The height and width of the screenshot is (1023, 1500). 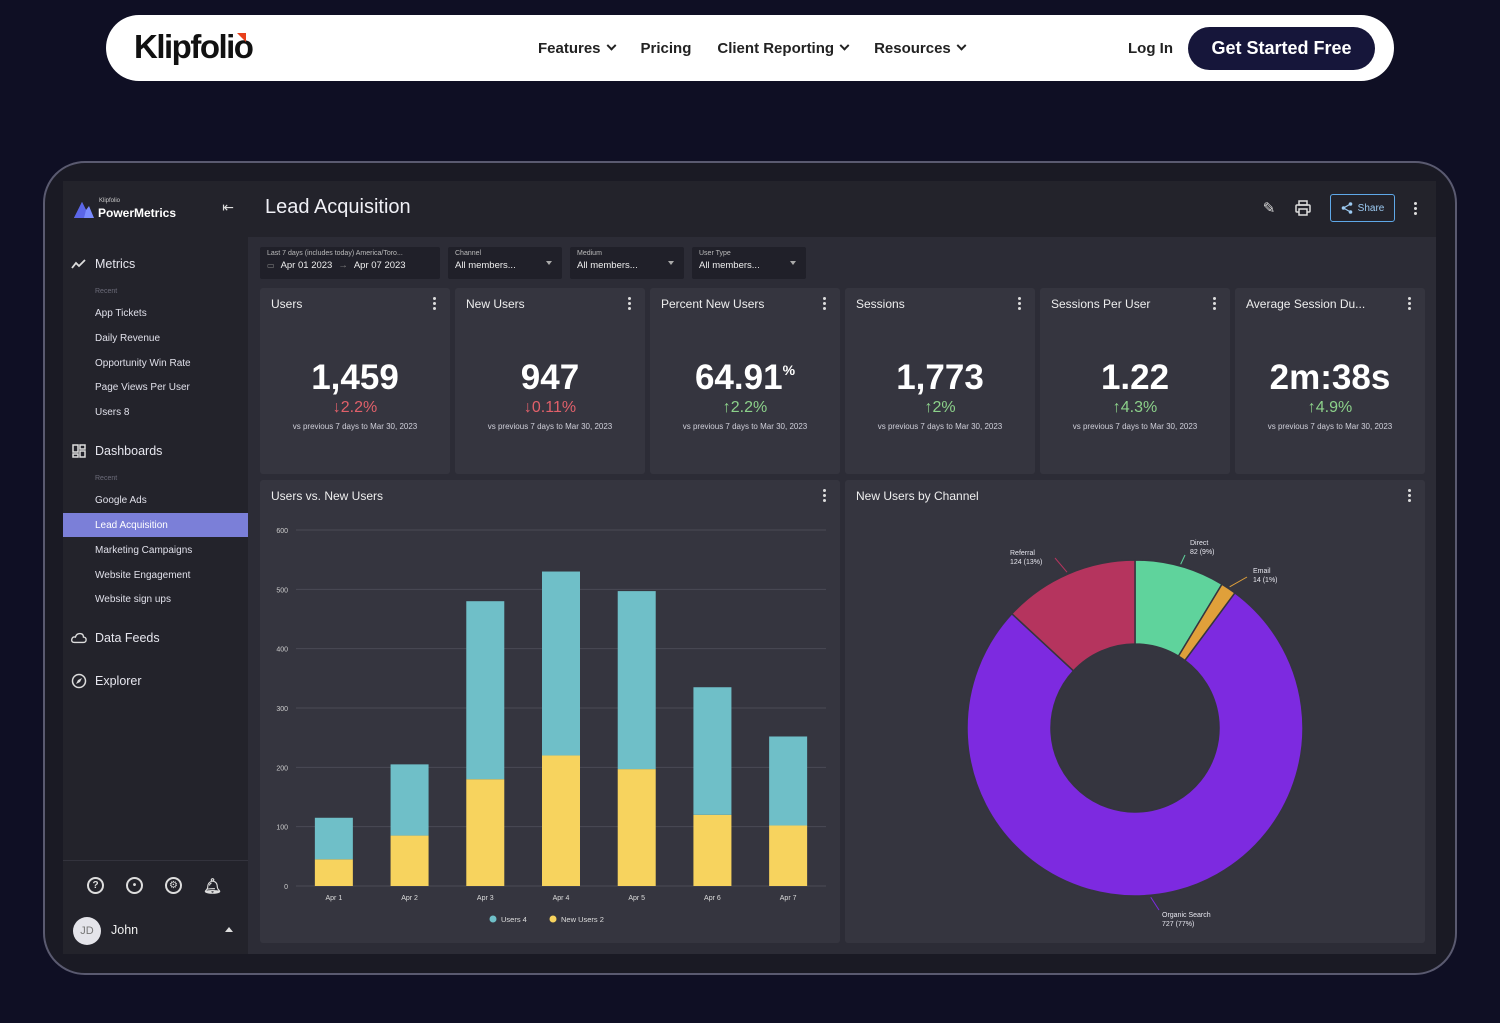 What do you see at coordinates (155, 907) in the screenshot?
I see `sidebar-footer: ? • ⚙ 🔔︎ JD John` at bounding box center [155, 907].